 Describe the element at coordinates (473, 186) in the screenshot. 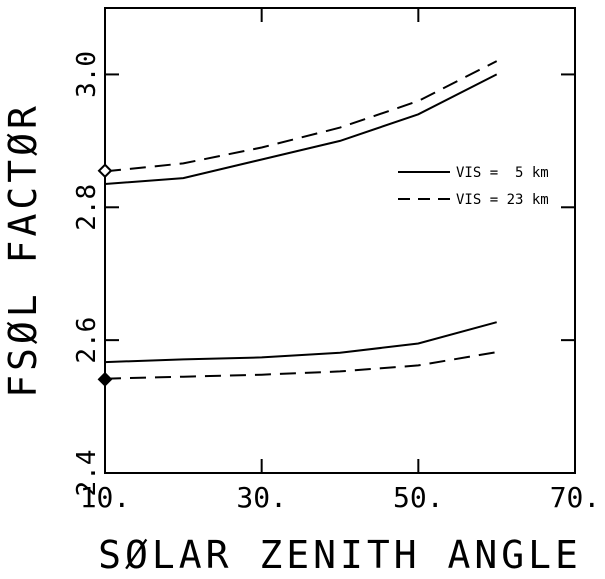

I see `legend: VIS = 5 km VIS = 23 km` at that location.